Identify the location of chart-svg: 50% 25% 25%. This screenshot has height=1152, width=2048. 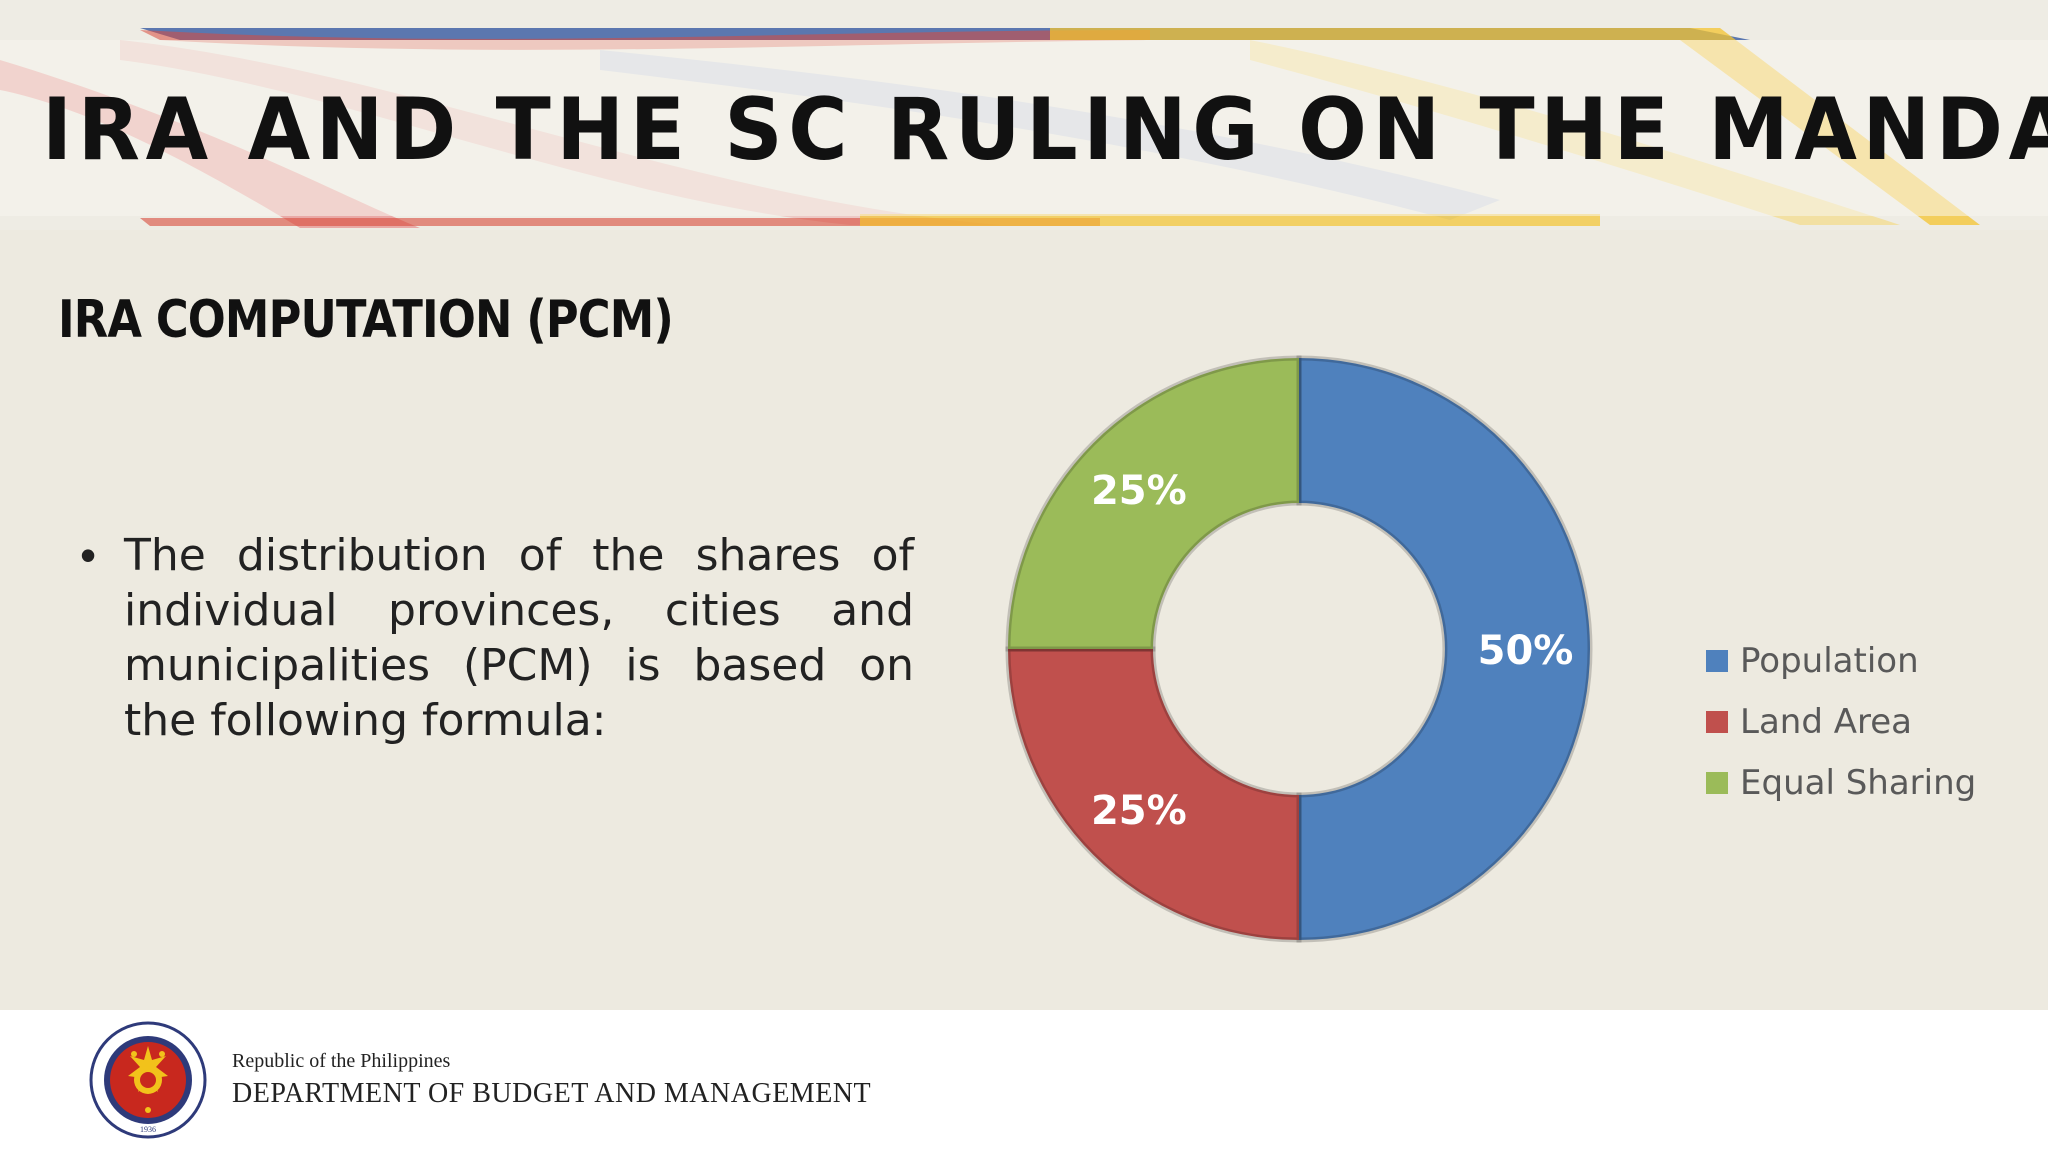
(1299, 649).